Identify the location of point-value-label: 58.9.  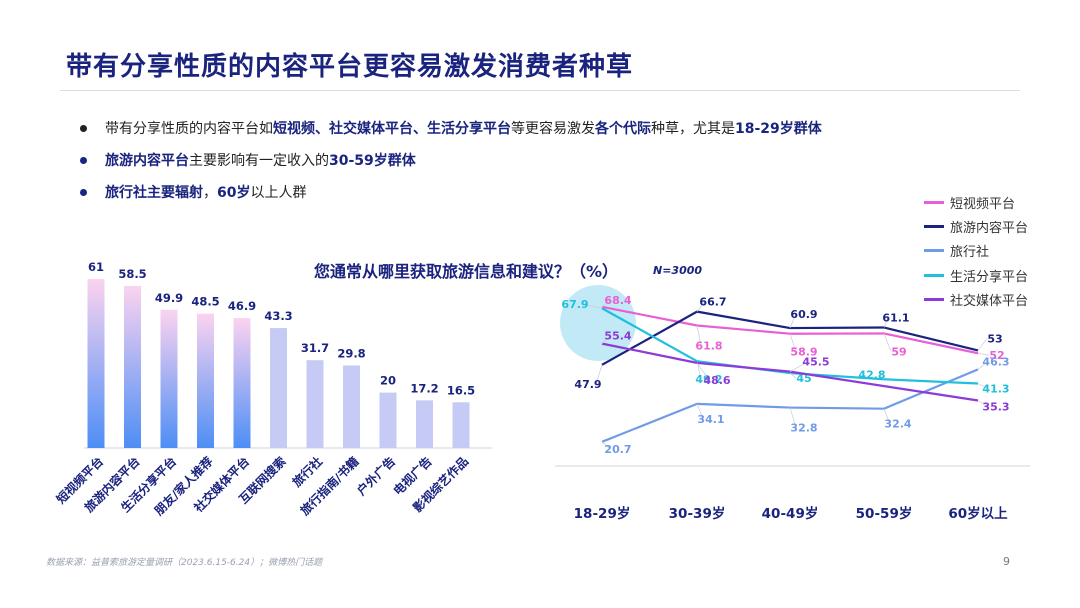
(803, 352).